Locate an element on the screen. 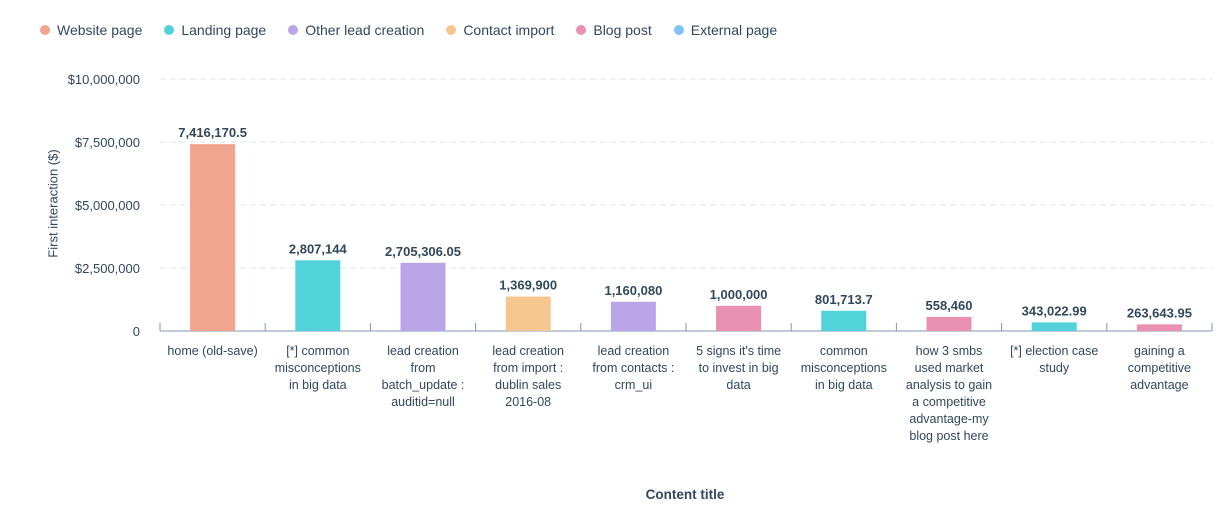 Image resolution: width=1218 pixels, height=512 pixels. y-tick-label: 0 is located at coordinates (136, 331).